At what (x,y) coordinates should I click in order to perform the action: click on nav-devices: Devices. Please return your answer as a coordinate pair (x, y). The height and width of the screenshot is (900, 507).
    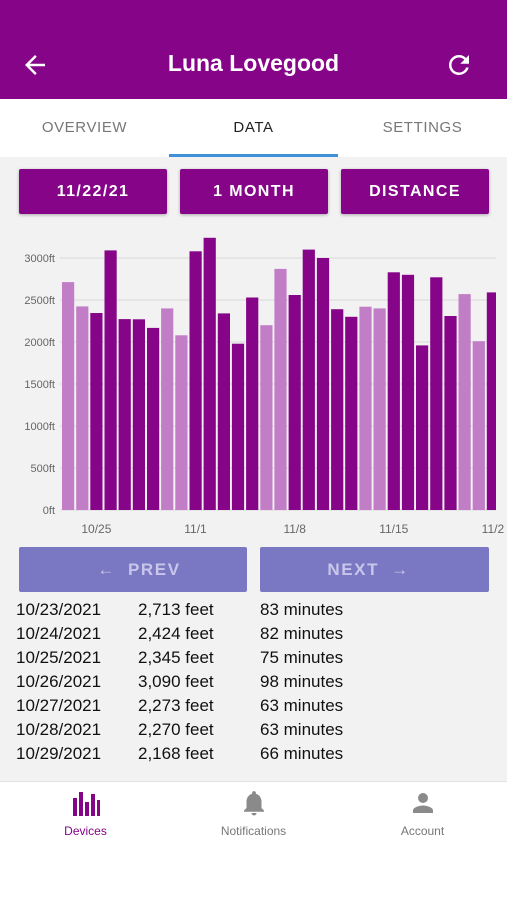
    Looking at the image, I should click on (85, 818).